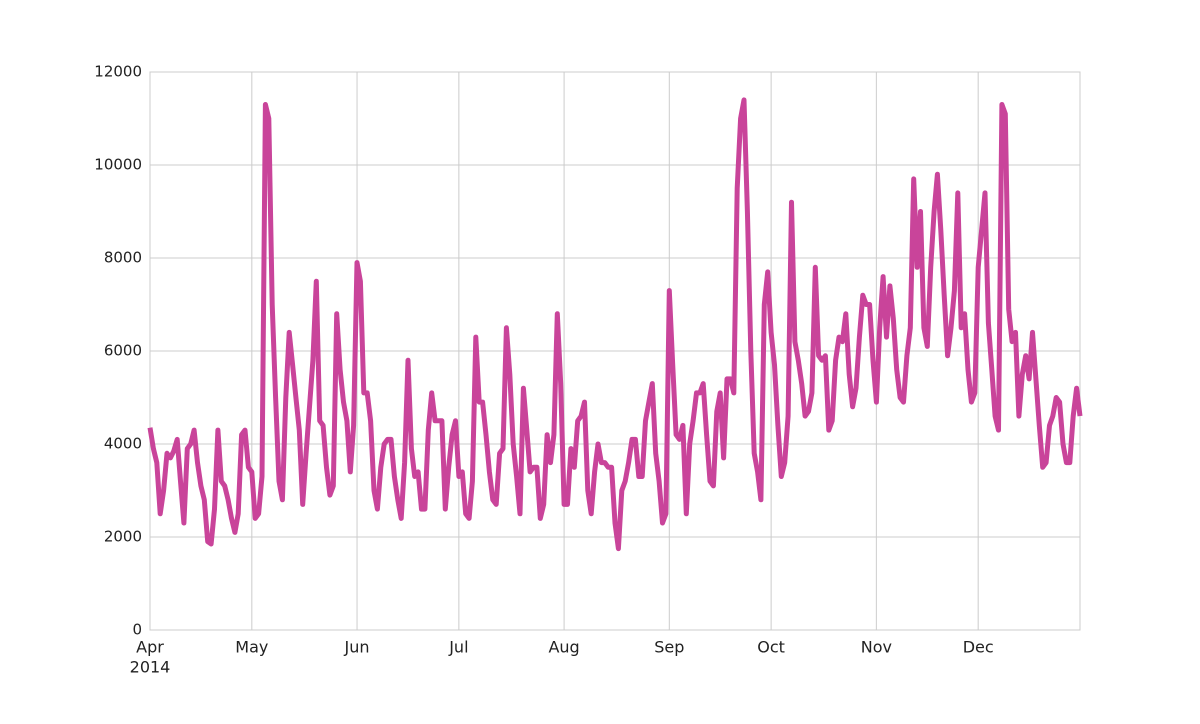  What do you see at coordinates (123, 258) in the screenshot?
I see `y-tick-label: 8000` at bounding box center [123, 258].